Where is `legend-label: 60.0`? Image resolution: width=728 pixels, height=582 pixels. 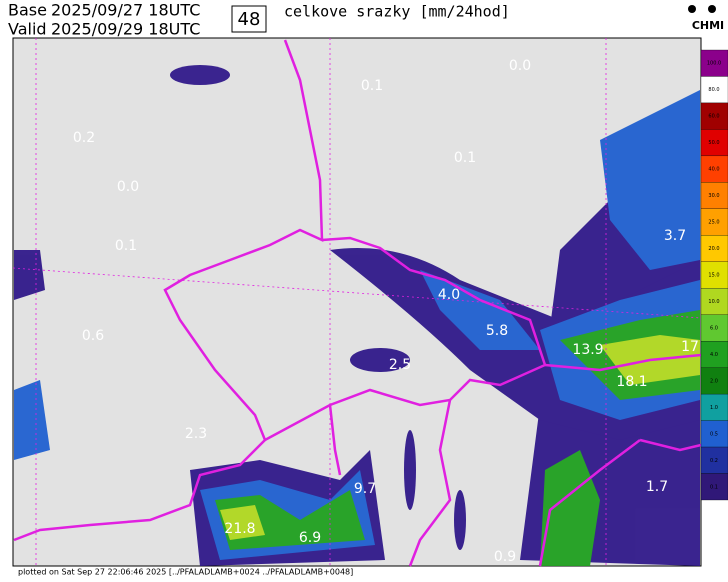
legend-label: 60.0 is located at coordinates (713, 117).